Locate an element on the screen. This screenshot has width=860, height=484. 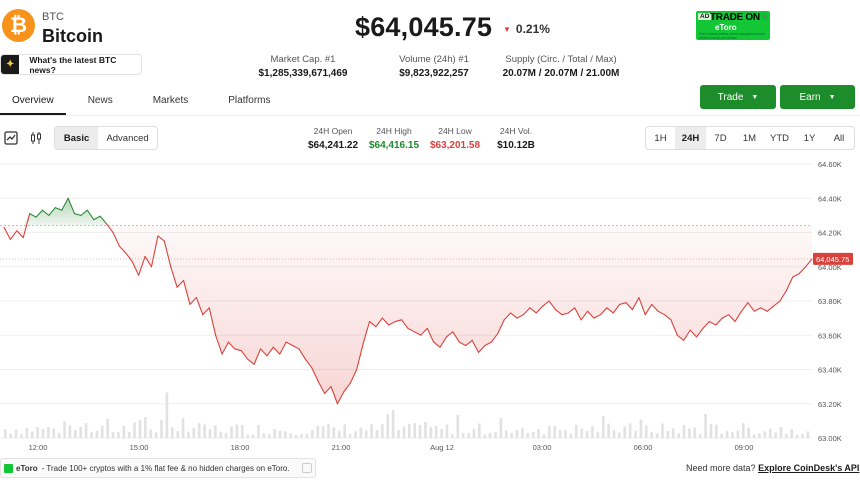
range-1h-button: 1H is located at coordinates (660, 138).